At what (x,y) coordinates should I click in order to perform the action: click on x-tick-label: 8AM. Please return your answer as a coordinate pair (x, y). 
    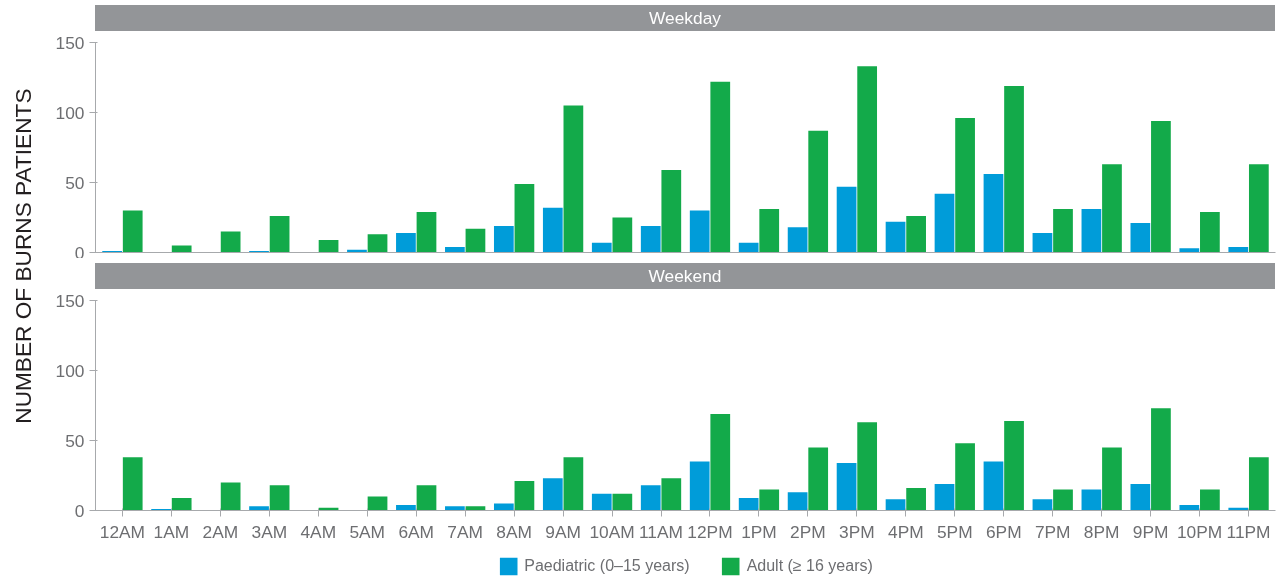
    Looking at the image, I should click on (514, 531).